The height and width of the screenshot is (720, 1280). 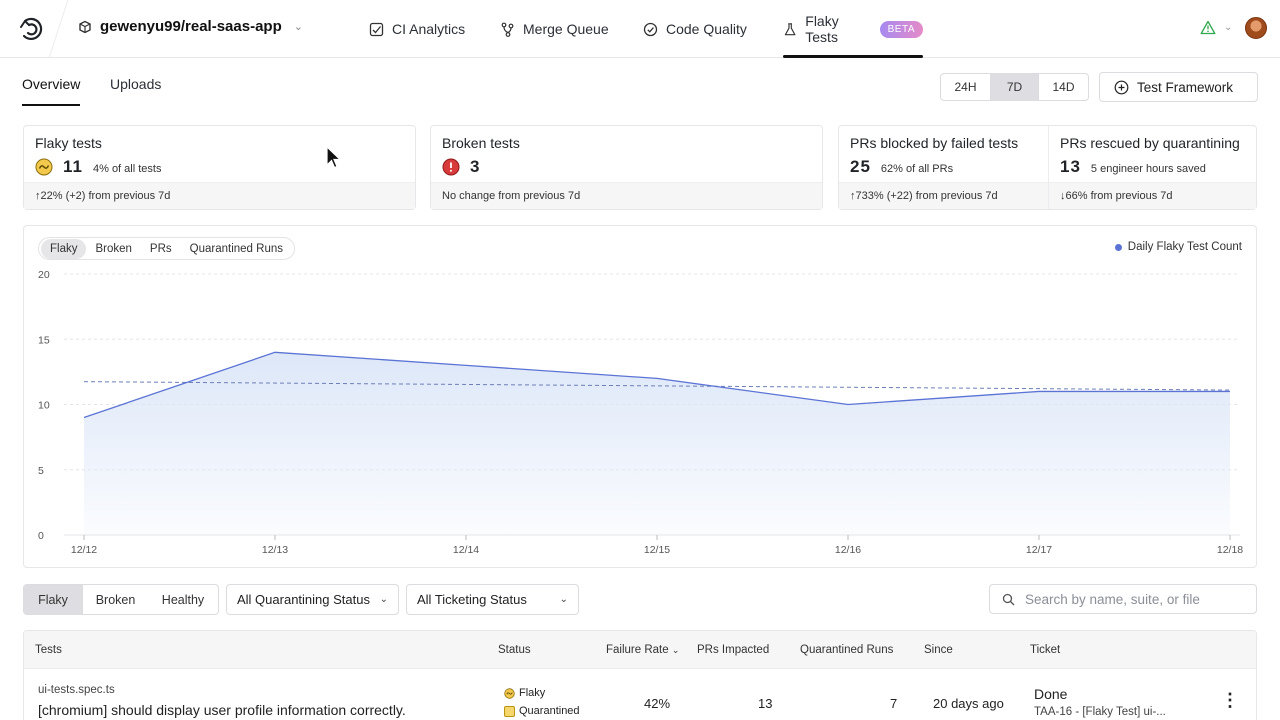 What do you see at coordinates (938, 650) in the screenshot?
I see `col-since: Since` at bounding box center [938, 650].